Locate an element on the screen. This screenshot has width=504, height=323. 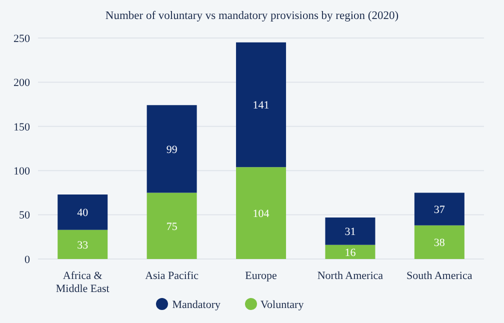
data-label: 104 is located at coordinates (261, 214).